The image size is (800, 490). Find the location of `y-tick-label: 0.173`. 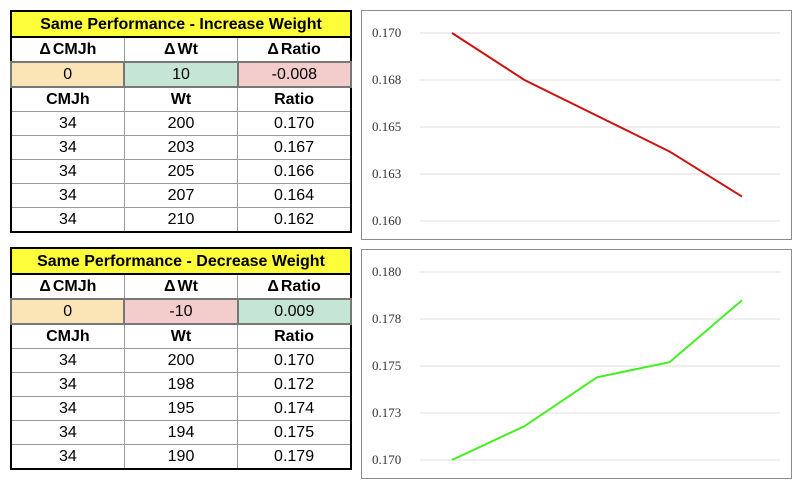

y-tick-label: 0.173 is located at coordinates (386, 412).